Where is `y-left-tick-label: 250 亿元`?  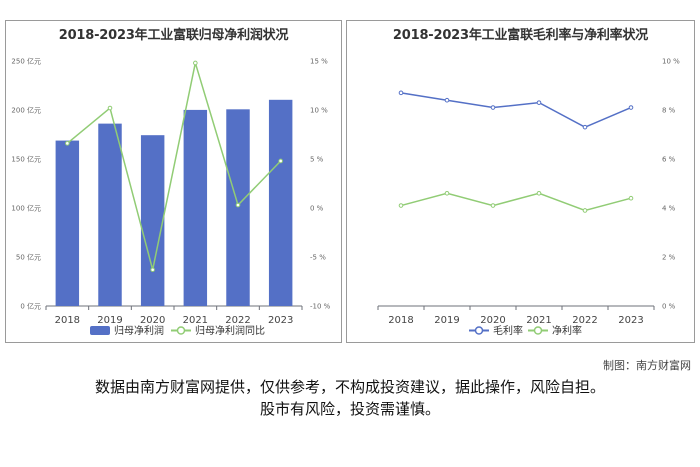
y-left-tick-label: 250 亿元 is located at coordinates (26, 61).